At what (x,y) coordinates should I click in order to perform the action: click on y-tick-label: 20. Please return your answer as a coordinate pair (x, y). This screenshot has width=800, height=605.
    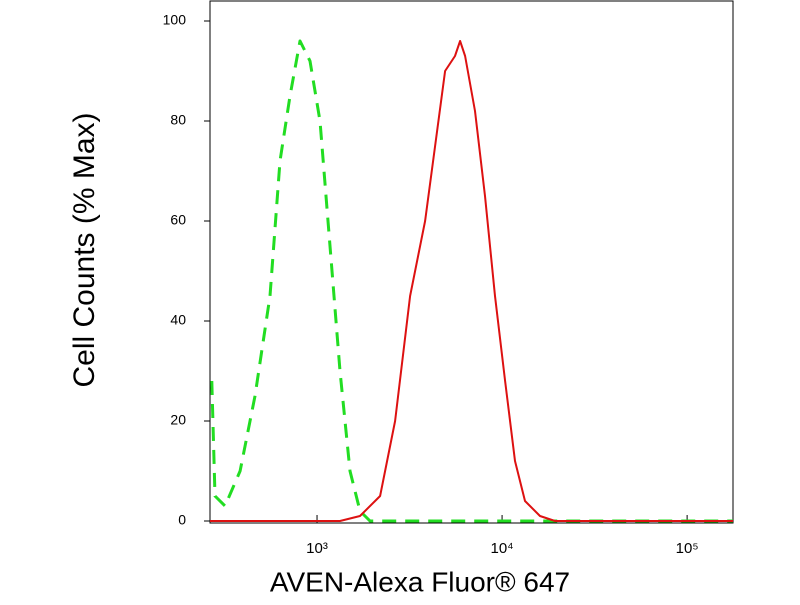
    Looking at the image, I should click on (178, 420).